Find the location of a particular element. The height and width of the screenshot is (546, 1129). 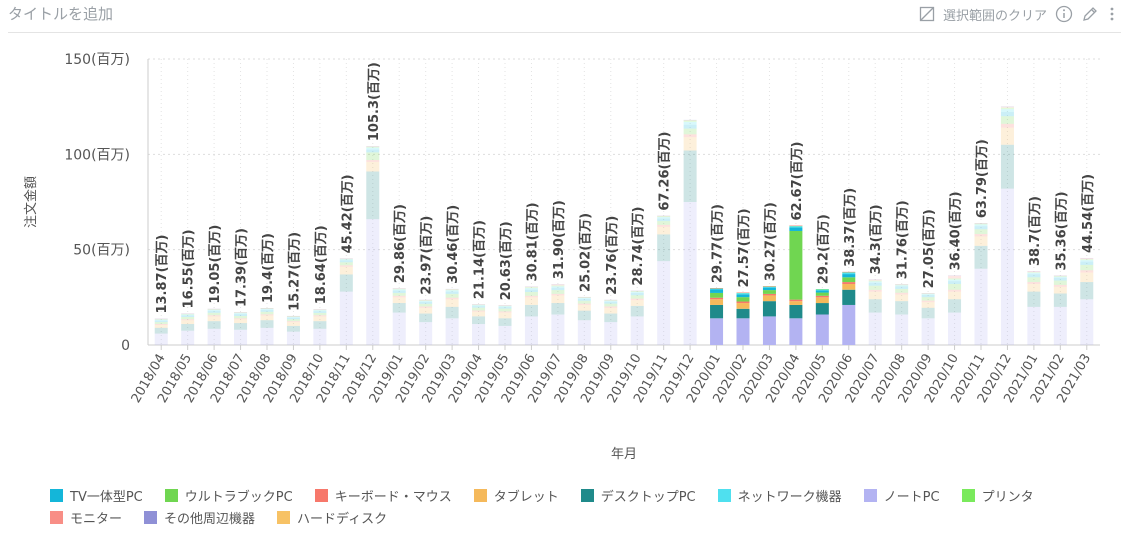

legend-label: ノートPC is located at coordinates (911, 497).